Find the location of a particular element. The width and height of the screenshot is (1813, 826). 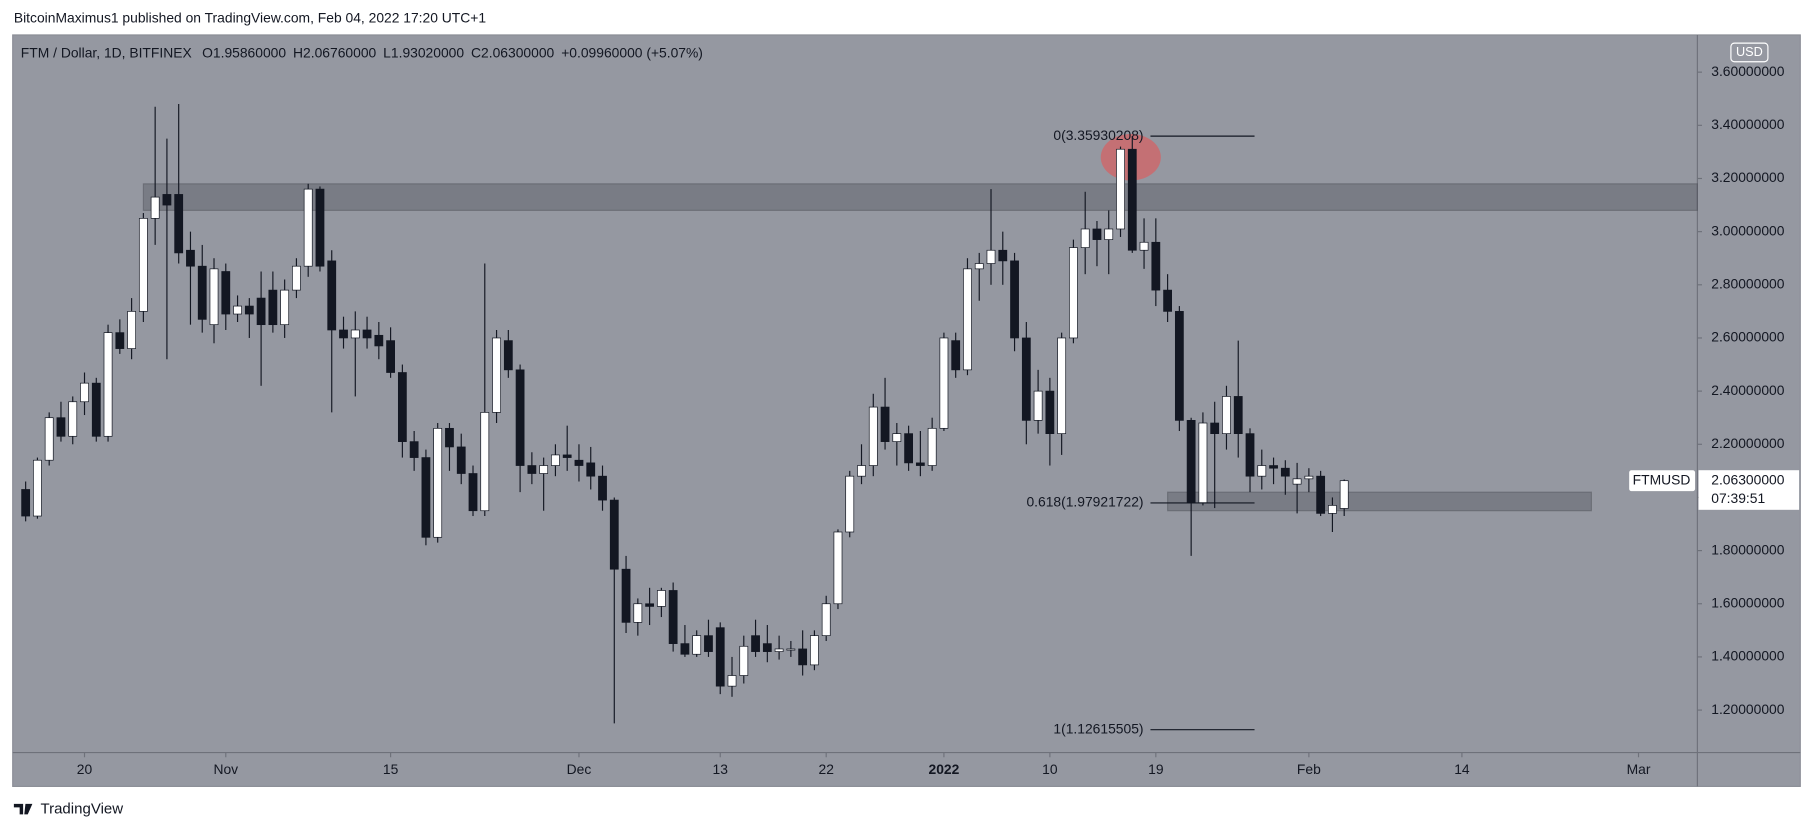

y-tick-label: 3.20000000 is located at coordinates (1747, 177).